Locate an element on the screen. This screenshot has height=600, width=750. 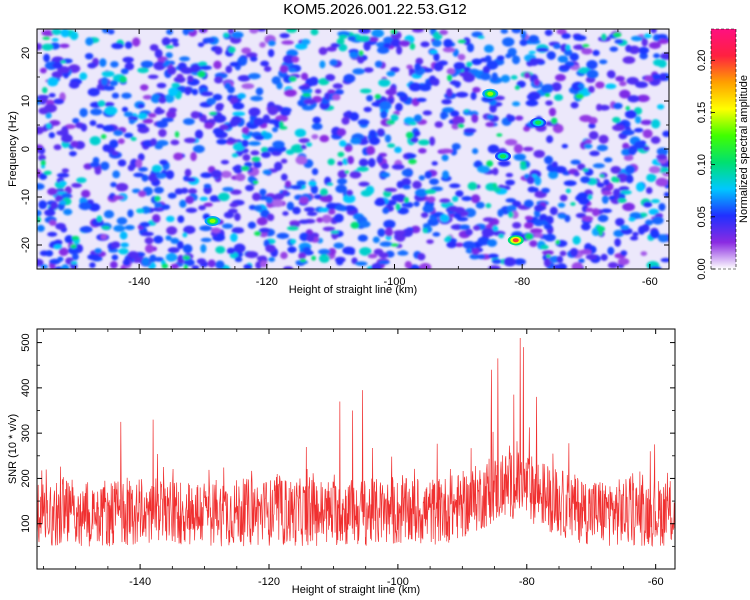
y-tick-label: 20 is located at coordinates (26, 53).